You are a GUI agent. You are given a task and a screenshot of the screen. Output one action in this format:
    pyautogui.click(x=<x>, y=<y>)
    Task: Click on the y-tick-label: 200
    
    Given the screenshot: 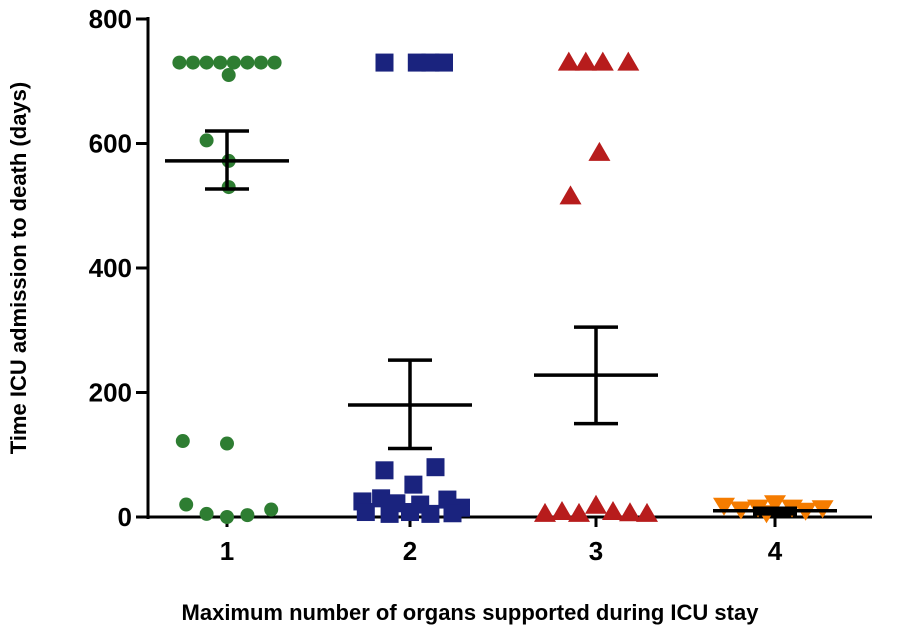 What is the action you would take?
    pyautogui.click(x=110, y=393)
    